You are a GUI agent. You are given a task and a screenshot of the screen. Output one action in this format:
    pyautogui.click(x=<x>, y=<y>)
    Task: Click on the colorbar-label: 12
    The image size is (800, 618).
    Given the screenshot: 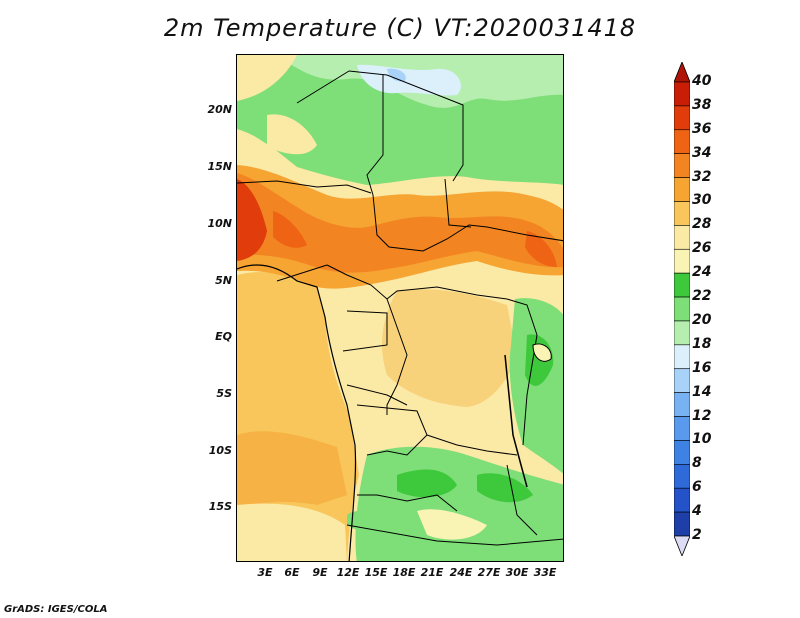 What is the action you would take?
    pyautogui.click(x=702, y=415)
    